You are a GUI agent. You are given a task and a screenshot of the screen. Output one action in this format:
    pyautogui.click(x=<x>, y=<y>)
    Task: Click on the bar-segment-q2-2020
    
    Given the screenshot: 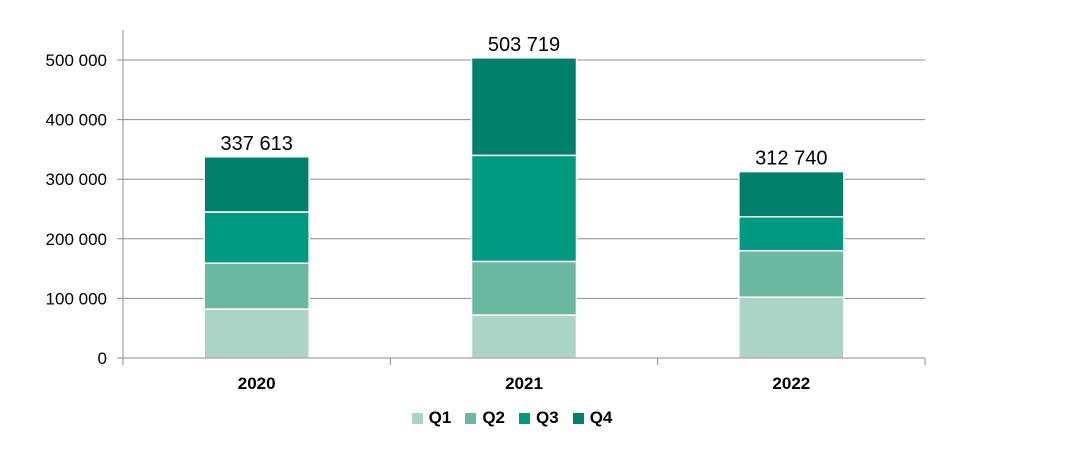 What is the action you would take?
    pyautogui.click(x=256, y=286)
    